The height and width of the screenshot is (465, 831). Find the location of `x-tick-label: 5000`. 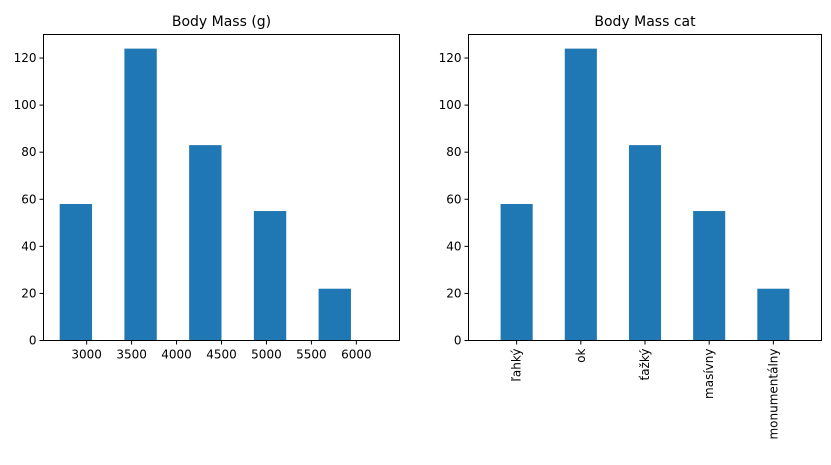

x-tick-label: 5000 is located at coordinates (266, 355).